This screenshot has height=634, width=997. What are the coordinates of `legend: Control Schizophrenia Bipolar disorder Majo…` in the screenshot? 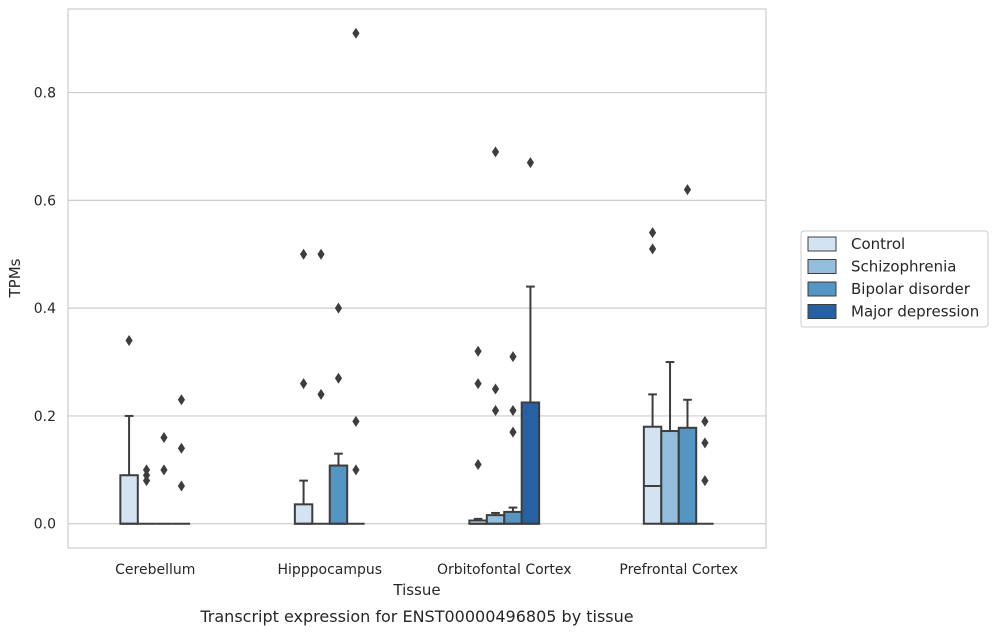 It's located at (894, 279).